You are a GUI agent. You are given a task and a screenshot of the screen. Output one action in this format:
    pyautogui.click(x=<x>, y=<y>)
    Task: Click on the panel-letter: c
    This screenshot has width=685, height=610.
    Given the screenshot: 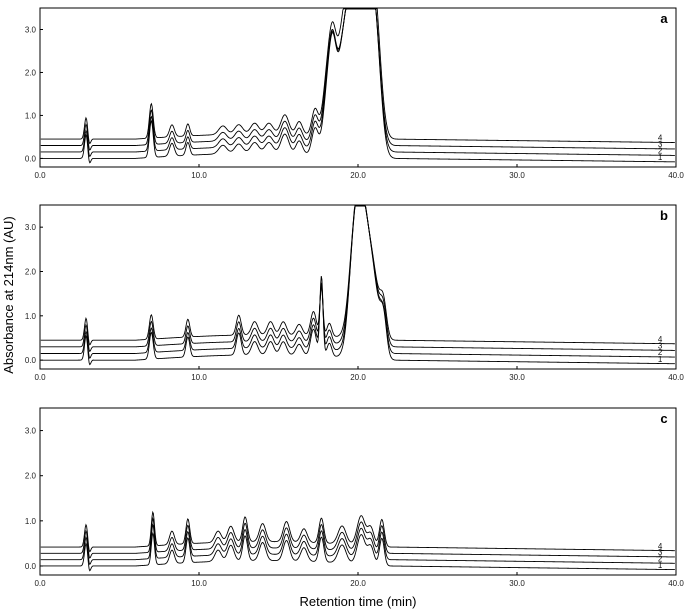 What is the action you would take?
    pyautogui.click(x=663, y=418)
    